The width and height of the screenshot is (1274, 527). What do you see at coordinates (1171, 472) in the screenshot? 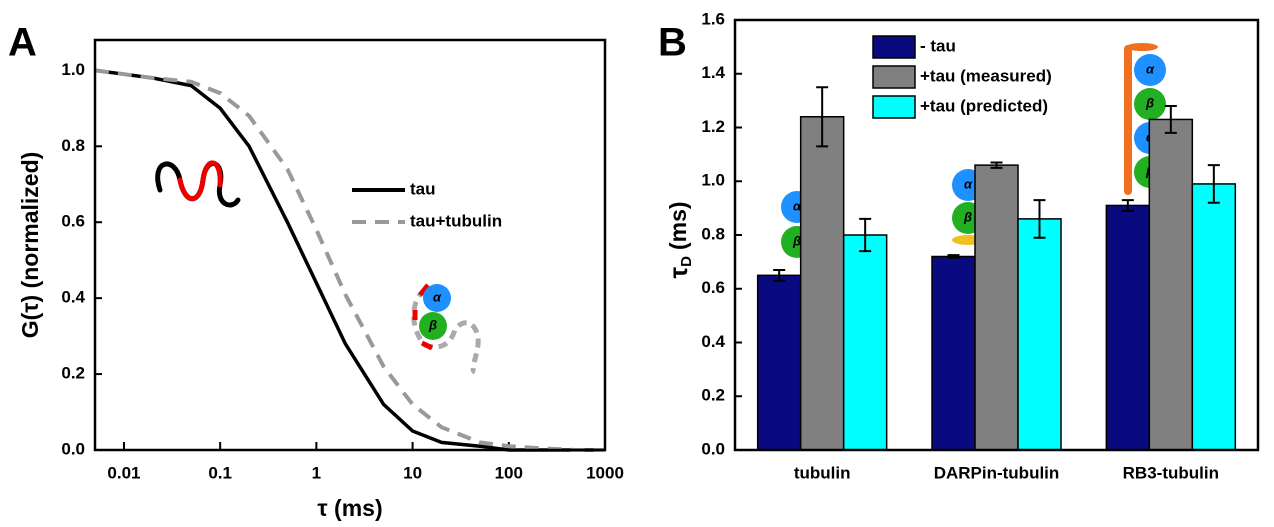
I see `x-tick-label: RB3-tubulin` at bounding box center [1171, 472].